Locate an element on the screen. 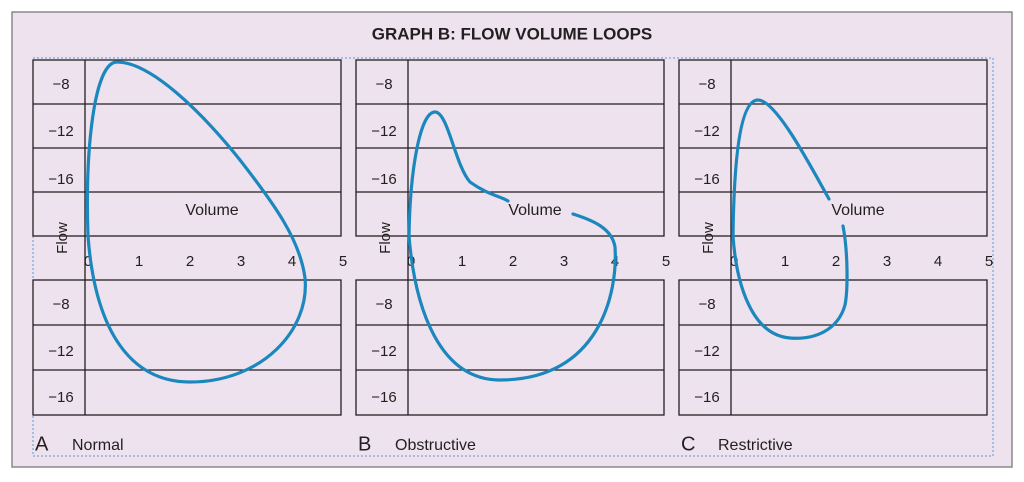  title: GRAPH B: FLOW VOLUME LOOPS is located at coordinates (512, 33).